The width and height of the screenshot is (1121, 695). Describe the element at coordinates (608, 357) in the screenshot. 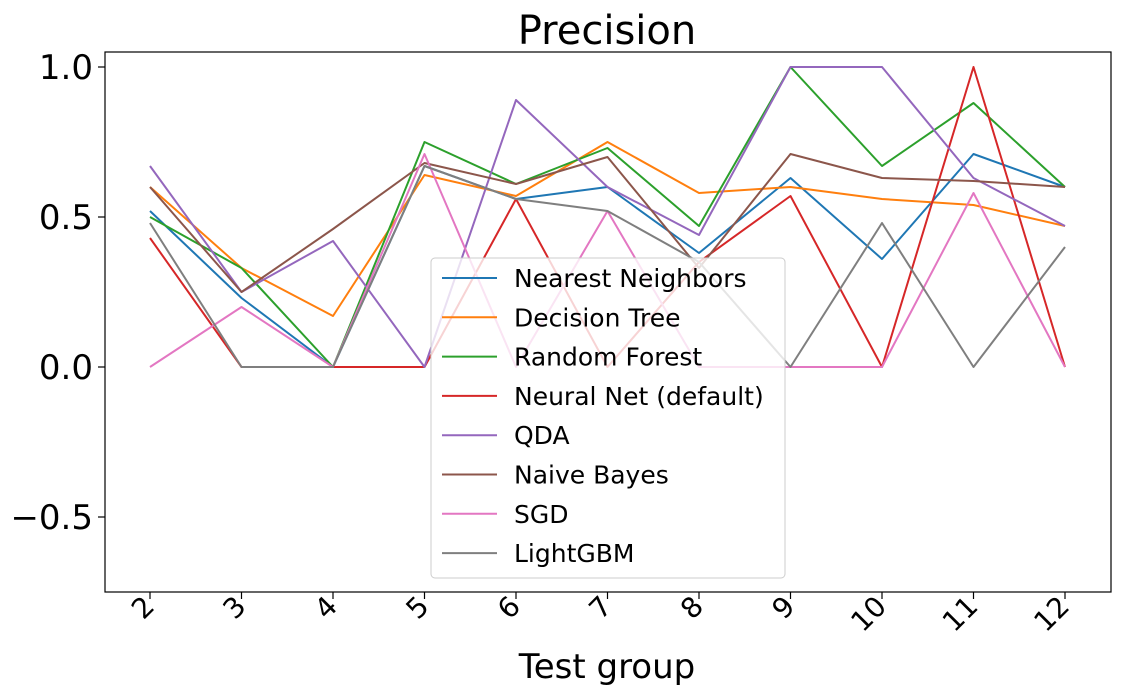

I see `legend-label: Random Forest` at that location.